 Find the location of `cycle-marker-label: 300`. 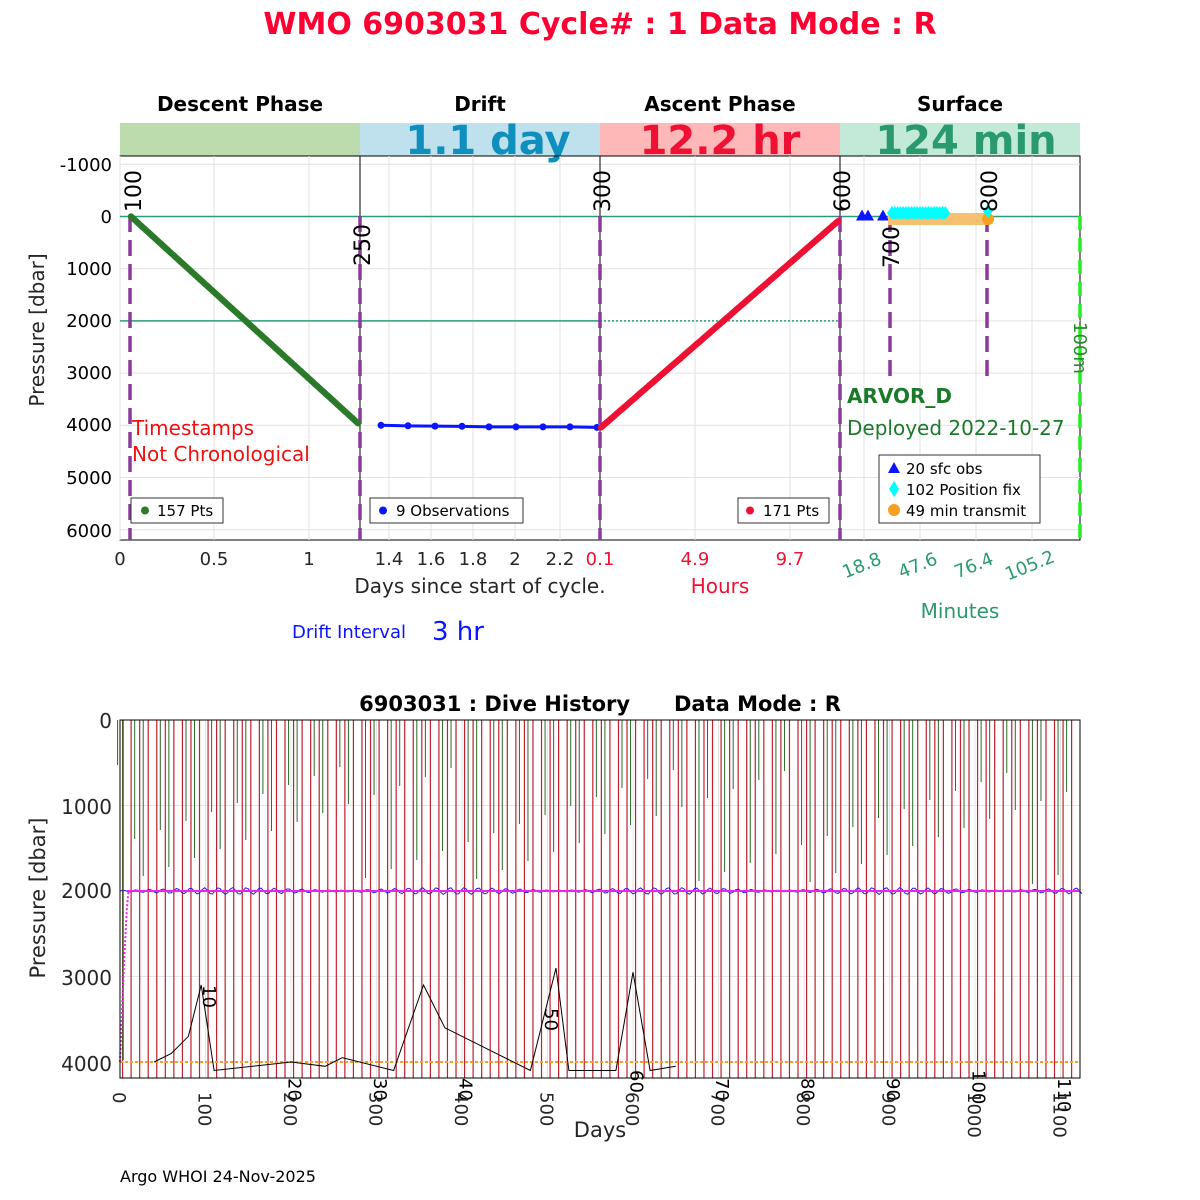

cycle-marker-label: 300 is located at coordinates (603, 191).